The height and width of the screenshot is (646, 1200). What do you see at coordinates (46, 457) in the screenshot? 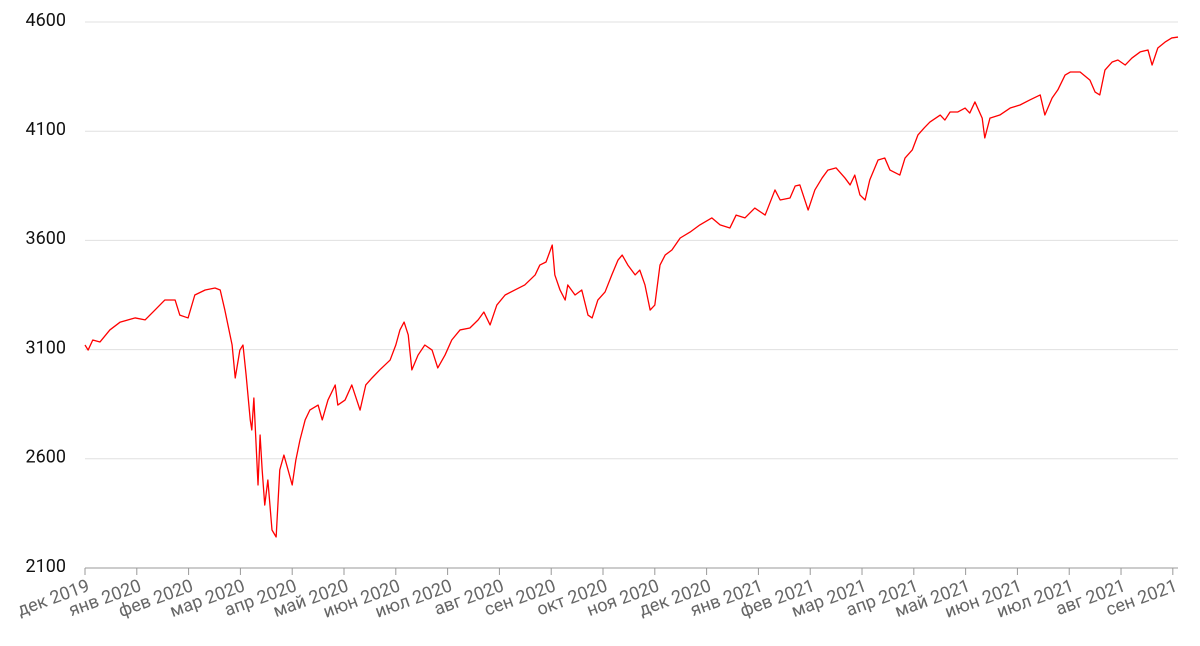
I see `y-tick-label: 2600` at bounding box center [46, 457].